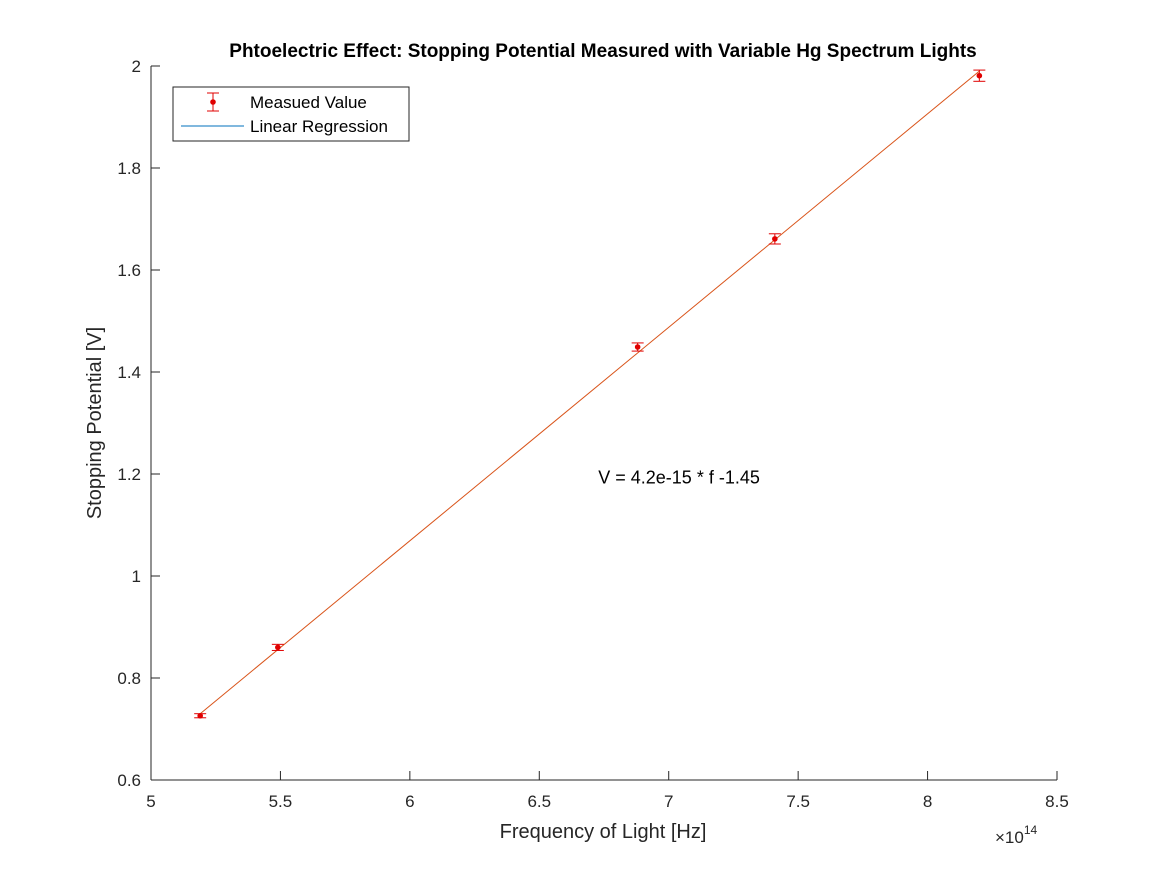  I want to click on legend-box, so click(291, 114).